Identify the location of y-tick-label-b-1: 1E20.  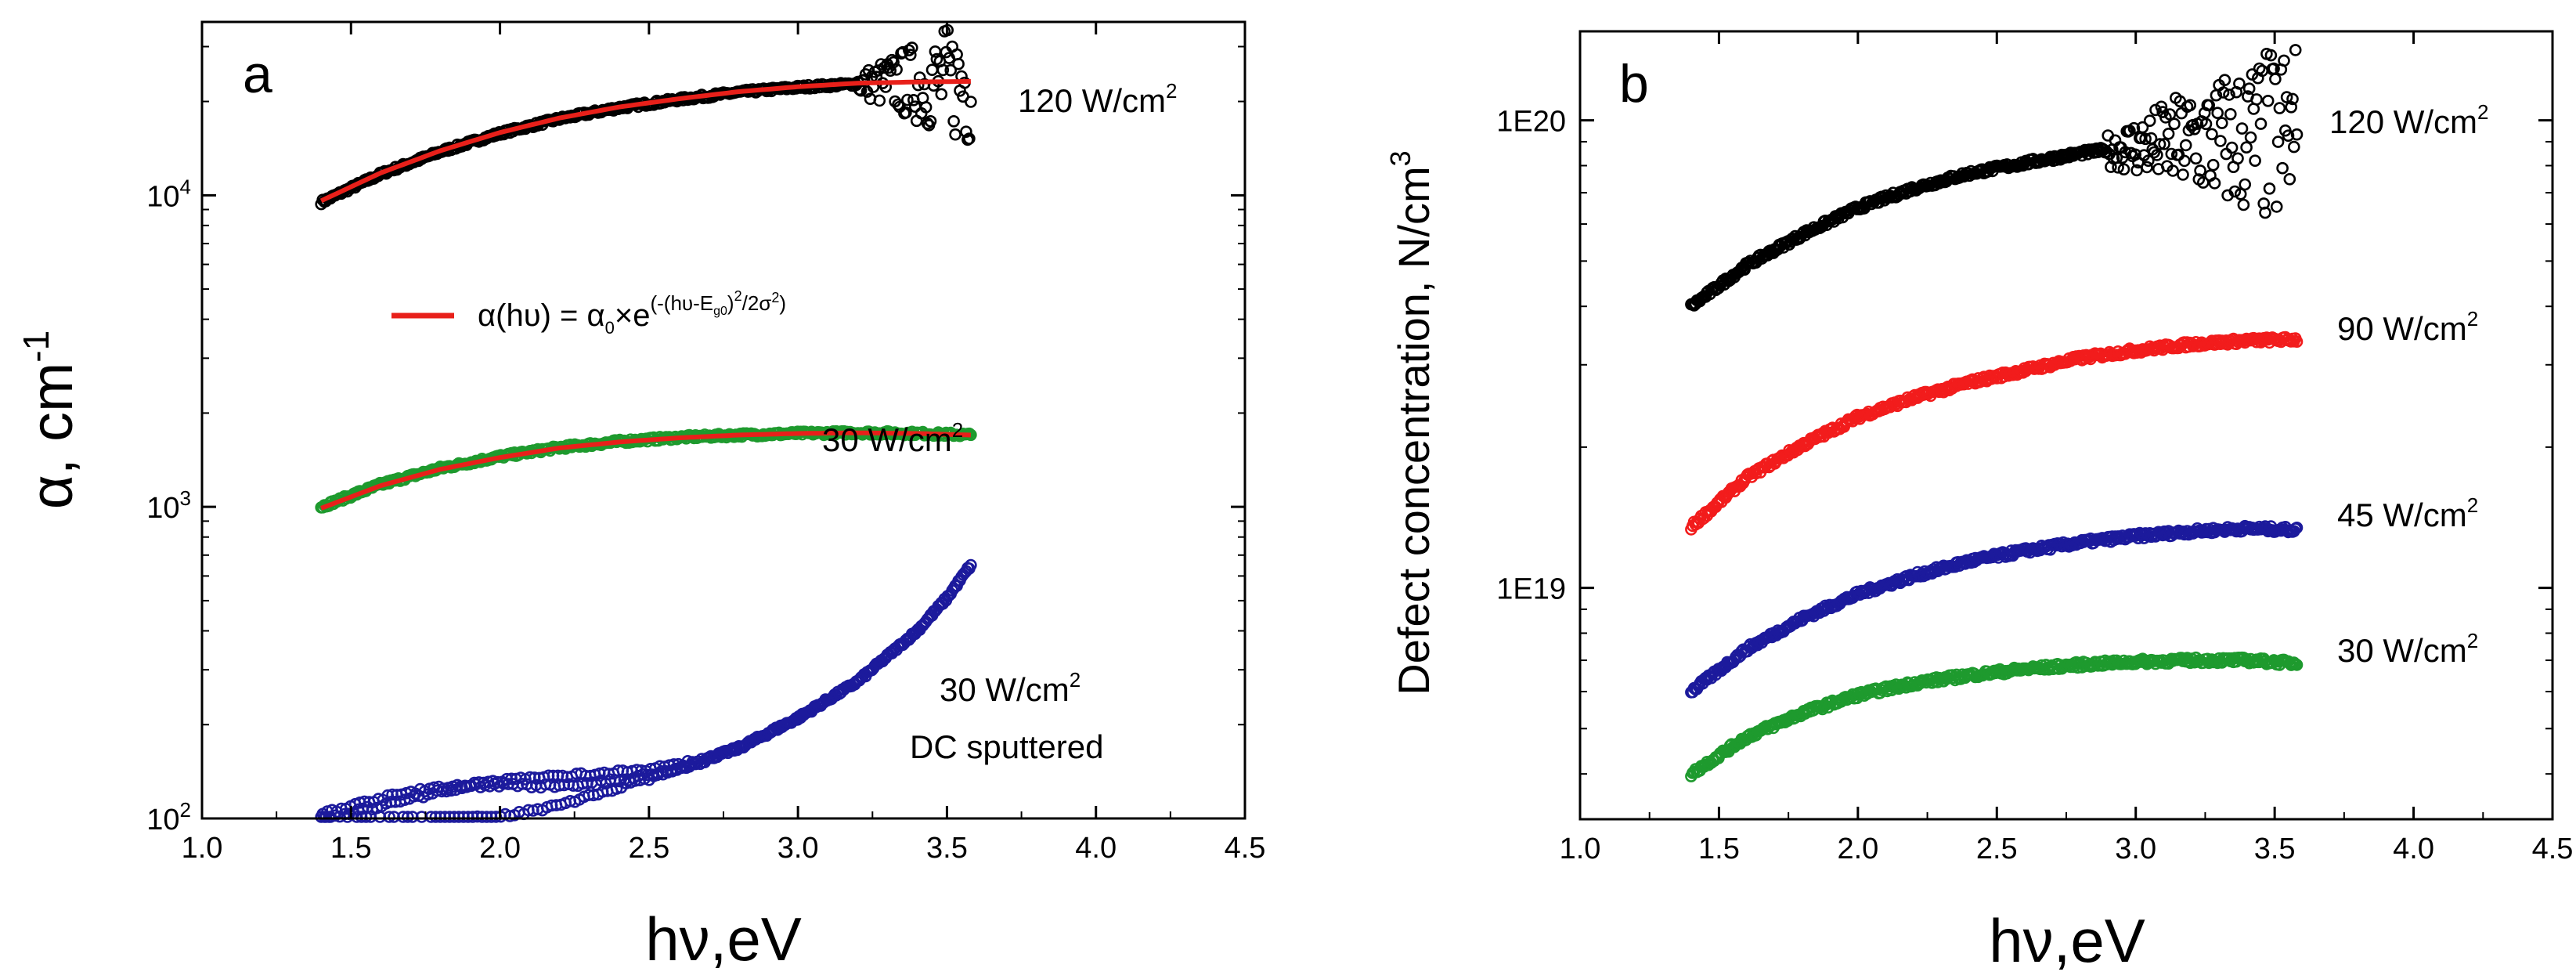
(1531, 123).